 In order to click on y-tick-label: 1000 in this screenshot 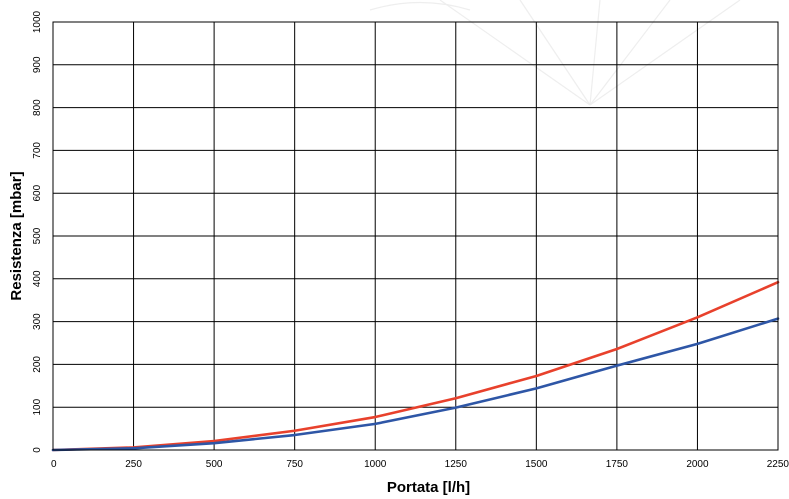, I will do `click(37, 21)`.